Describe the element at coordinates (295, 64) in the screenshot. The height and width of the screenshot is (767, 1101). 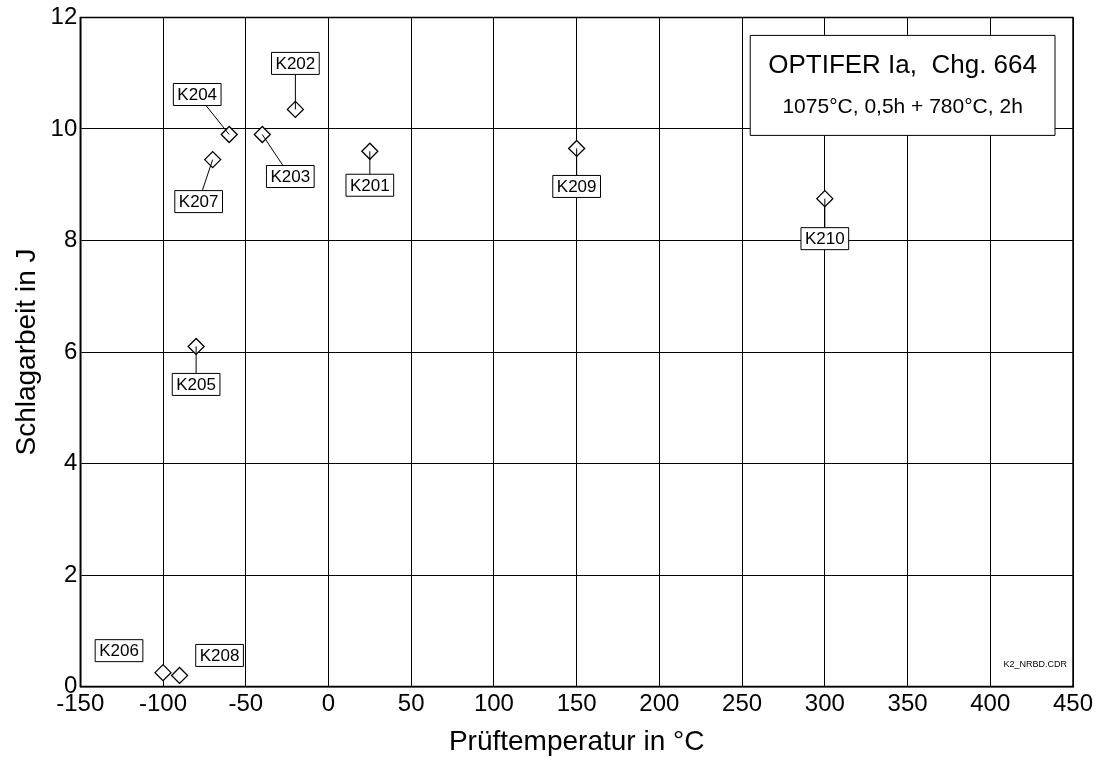
I see `annotation: K202` at that location.